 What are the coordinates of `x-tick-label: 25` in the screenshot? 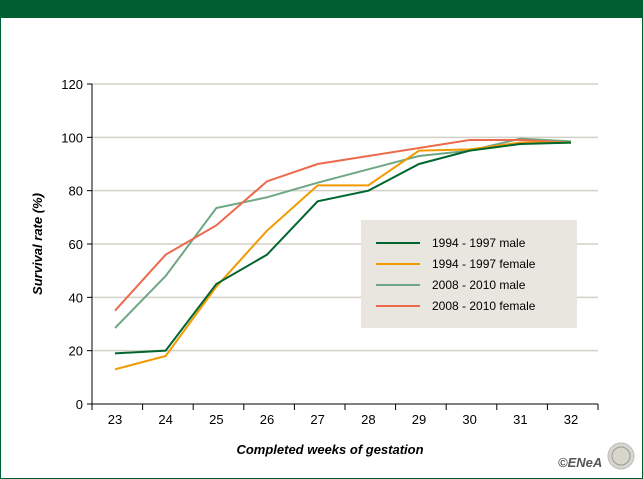 It's located at (216, 419).